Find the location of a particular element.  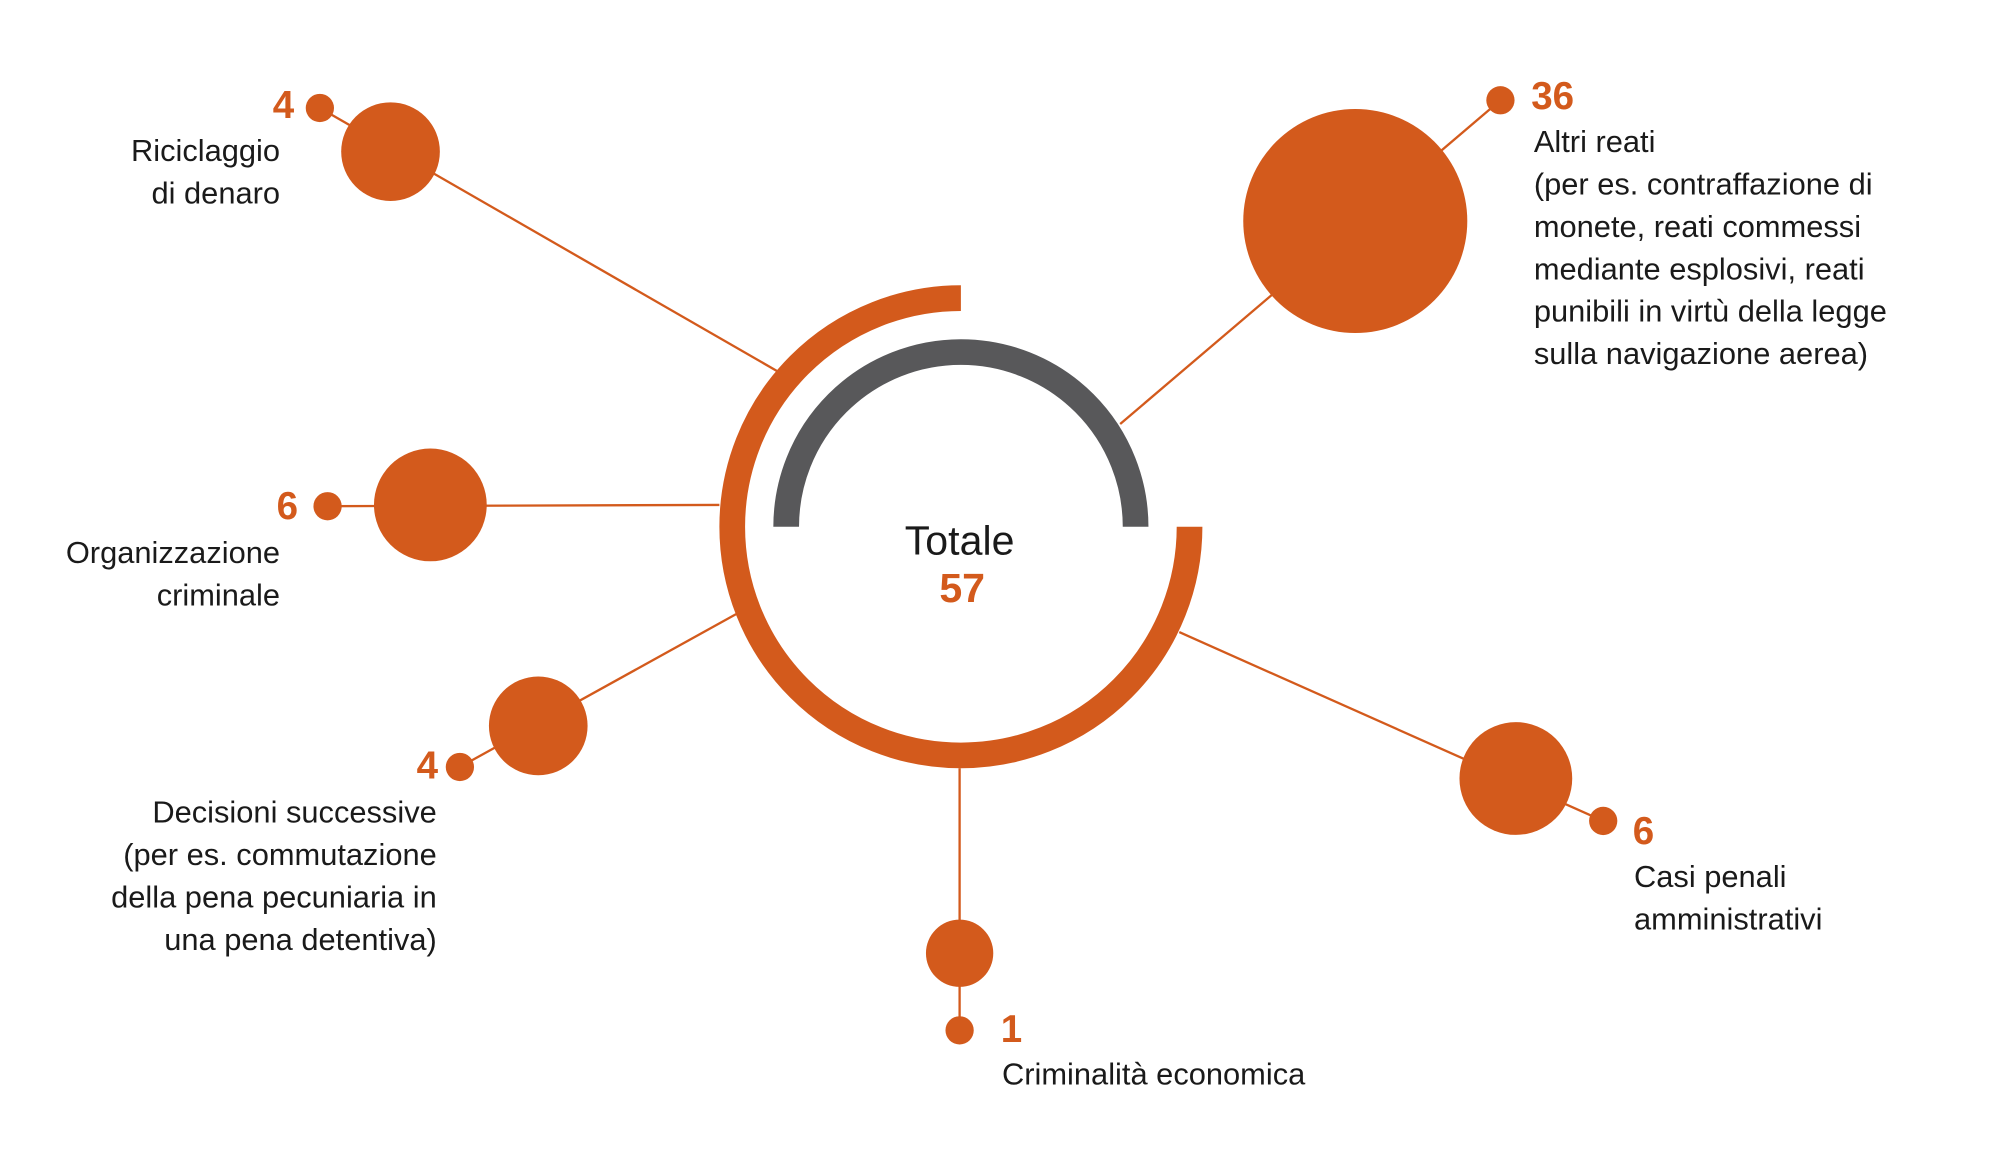

category-label: (per es. contraffazione di is located at coordinates (1703, 183).